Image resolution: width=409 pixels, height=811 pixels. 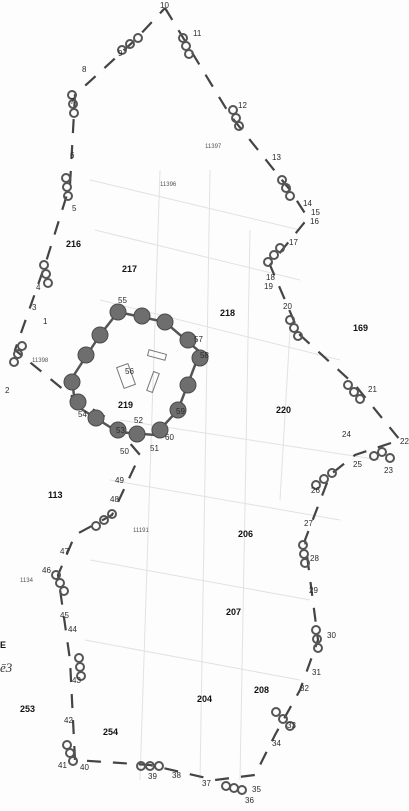 I want to click on inner-vertex-label: 58, so click(x=204, y=355).